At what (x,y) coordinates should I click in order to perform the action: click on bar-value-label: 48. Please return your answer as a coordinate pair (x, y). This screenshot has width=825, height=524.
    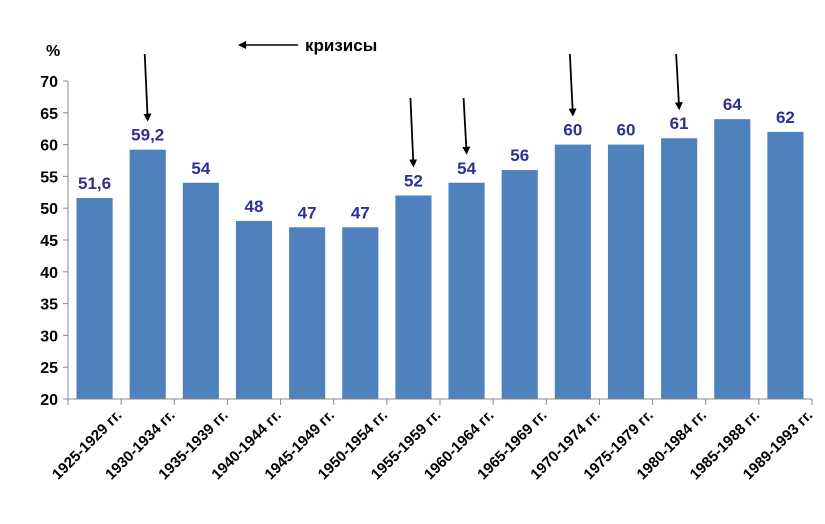
    Looking at the image, I should click on (254, 206).